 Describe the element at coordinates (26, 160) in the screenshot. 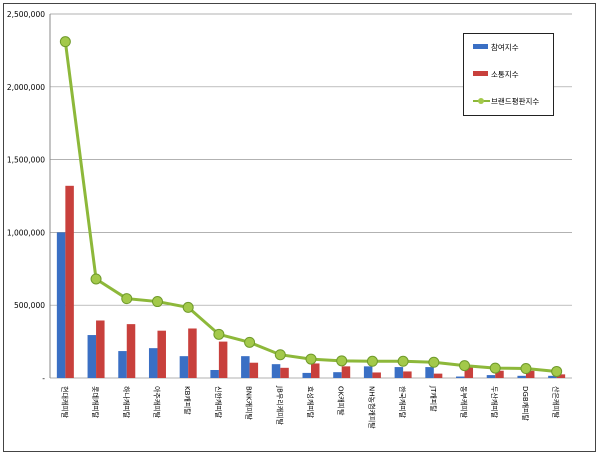

I see `y-tick-label: 1,500,000` at that location.